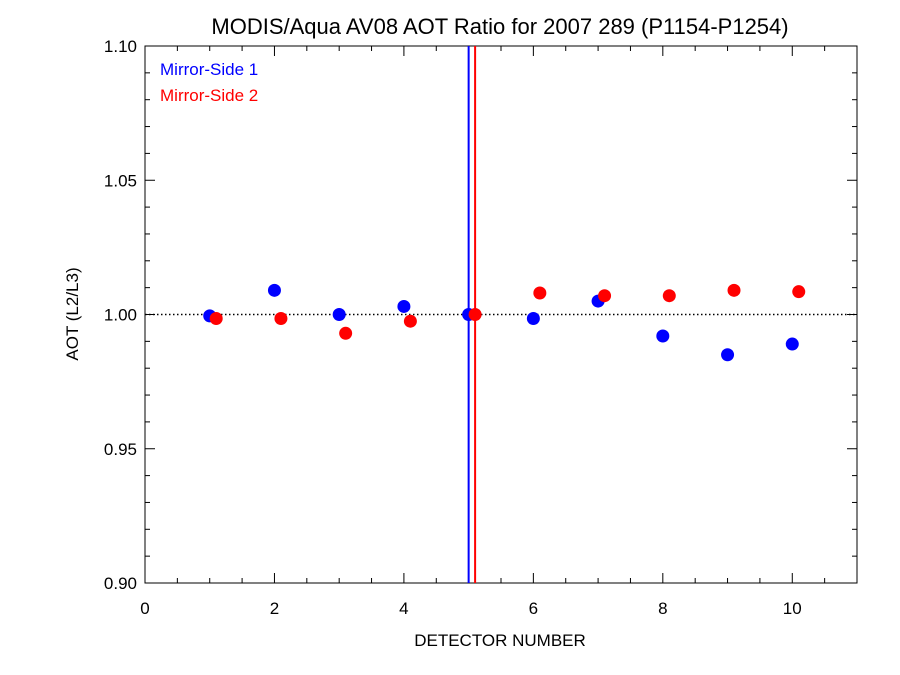 The width and height of the screenshot is (900, 675). What do you see at coordinates (120, 315) in the screenshot?
I see `y-tick-label: 1.00` at bounding box center [120, 315].